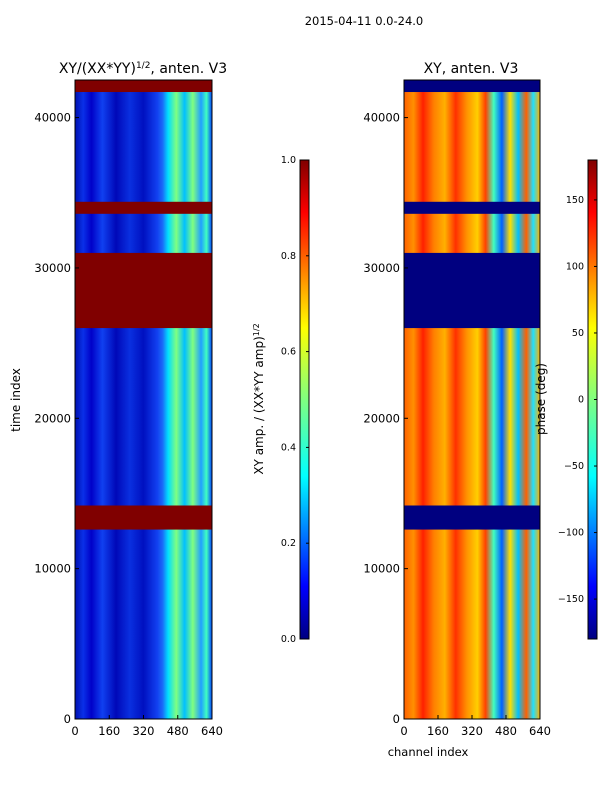 The image size is (600, 800). I want to click on right-cbar-tick-label-0: −150, so click(571, 599).